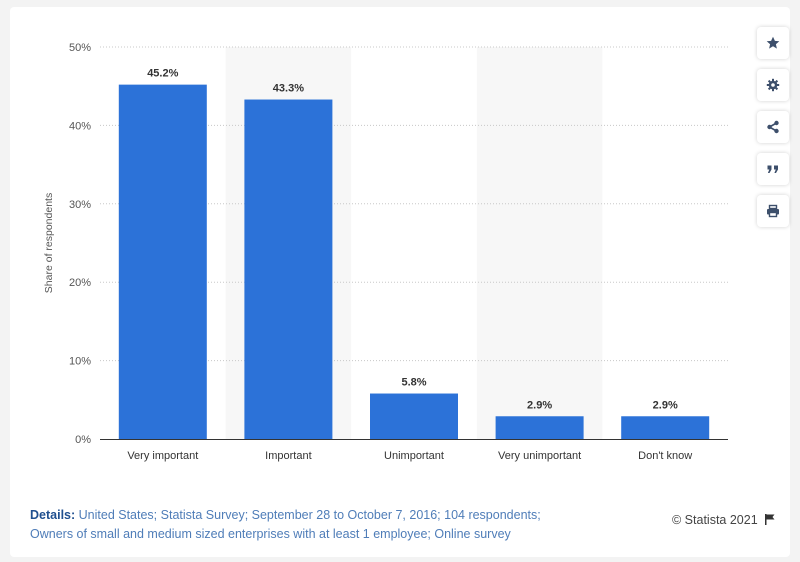 The image size is (800, 562). What do you see at coordinates (83, 440) in the screenshot?
I see `y-tick-label: 0%` at bounding box center [83, 440].